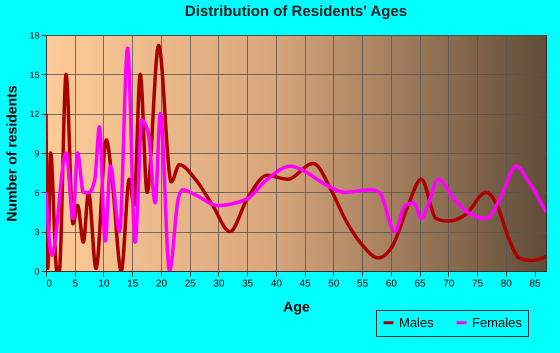 The height and width of the screenshot is (353, 560). What do you see at coordinates (34, 75) in the screenshot?
I see `y-tick-label: 15` at bounding box center [34, 75].